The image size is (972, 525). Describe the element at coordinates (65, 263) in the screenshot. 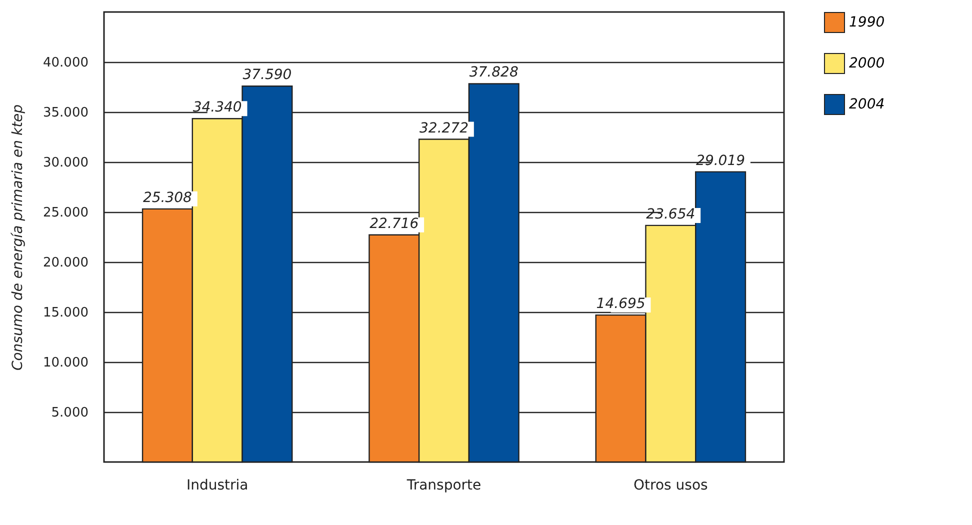

I see `y-tick-label: 20.000` at that location.